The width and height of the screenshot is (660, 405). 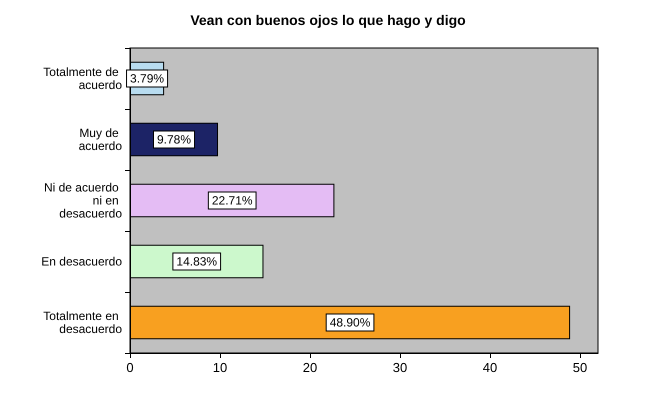 I want to click on x-tick-label: 0, so click(x=130, y=367).